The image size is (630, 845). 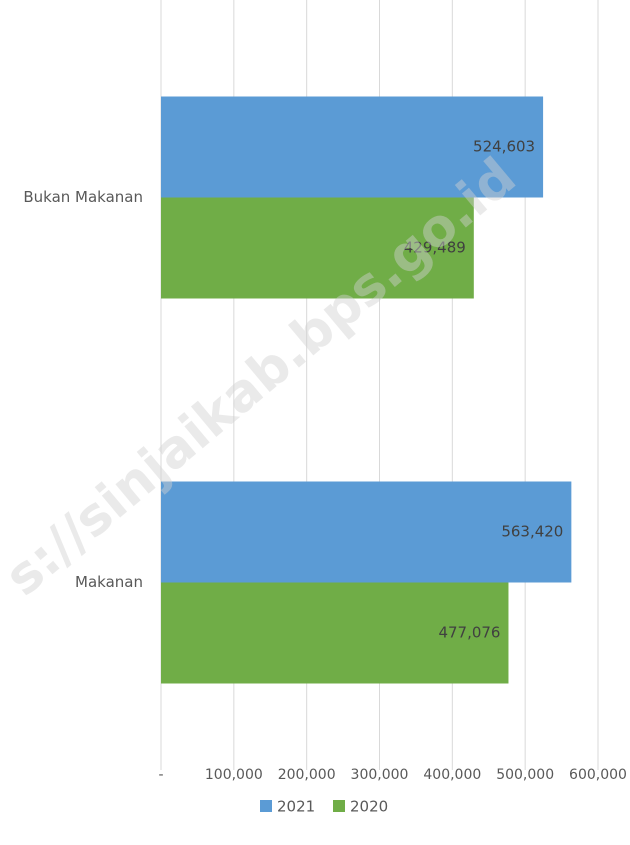 I want to click on x-tick-label: 600,000, so click(x=598, y=775).